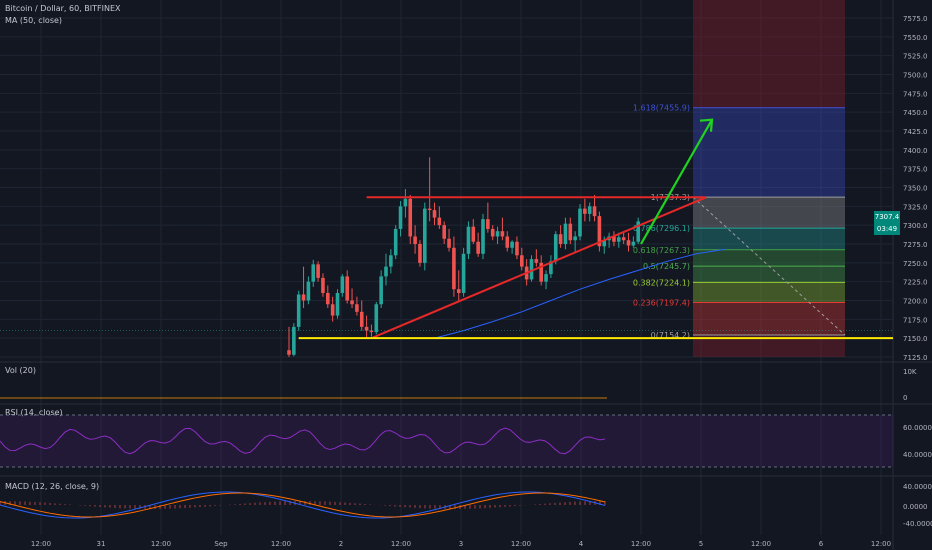 This screenshot has height=550, width=932. What do you see at coordinates (666, 266) in the screenshot?
I see `fib-level-label: 0.5(7245.7)` at bounding box center [666, 266].